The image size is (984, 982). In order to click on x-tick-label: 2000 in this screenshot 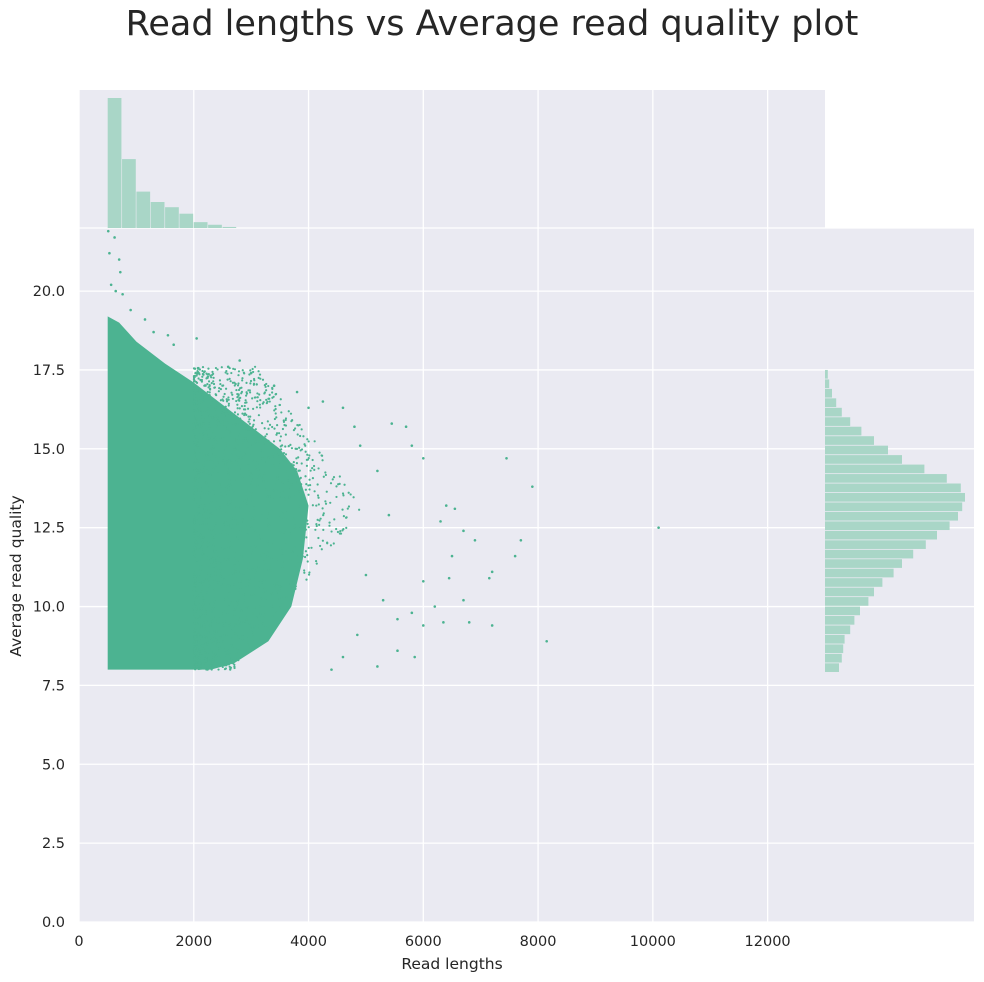, I will do `click(193, 942)`.